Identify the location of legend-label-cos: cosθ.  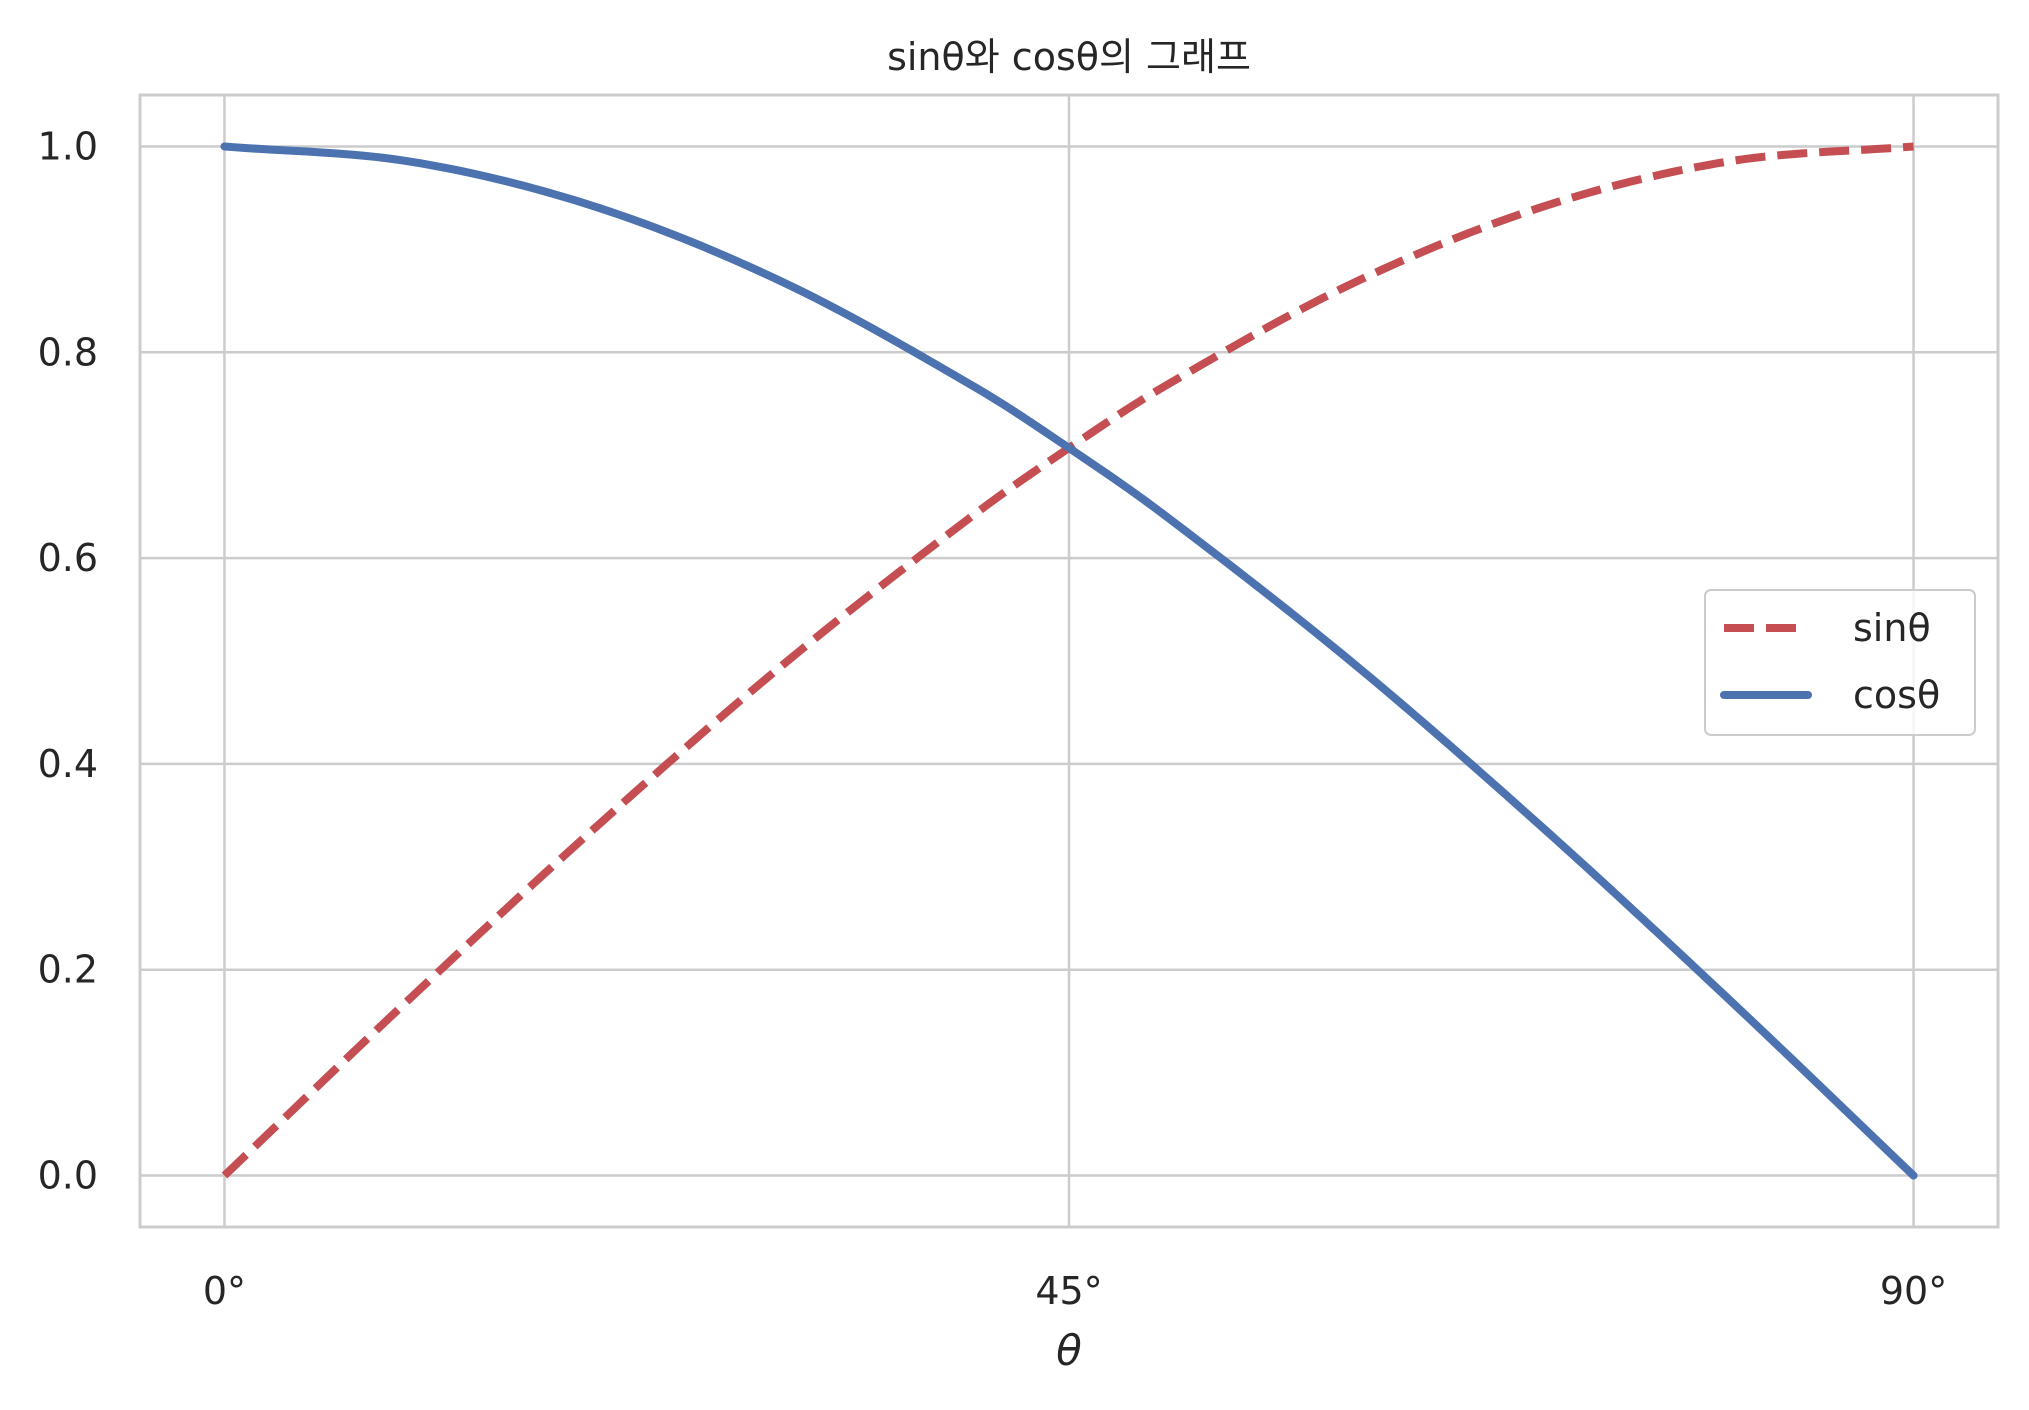
(1896, 695).